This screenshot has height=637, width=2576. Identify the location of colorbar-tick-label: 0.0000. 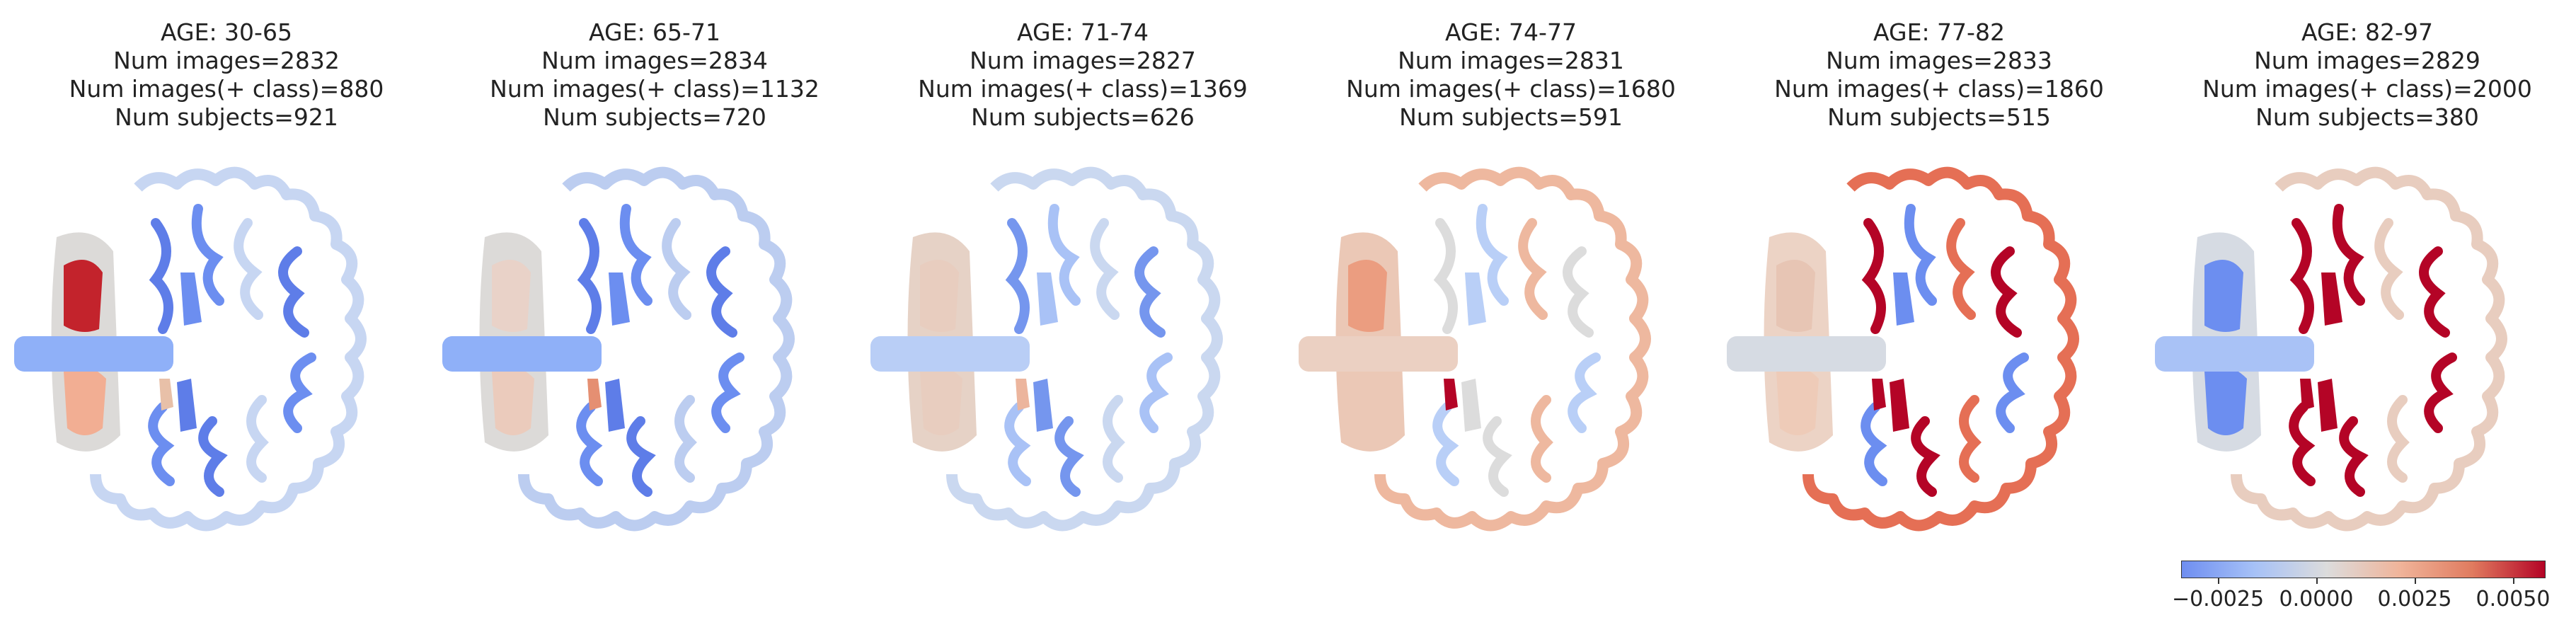
(2316, 599).